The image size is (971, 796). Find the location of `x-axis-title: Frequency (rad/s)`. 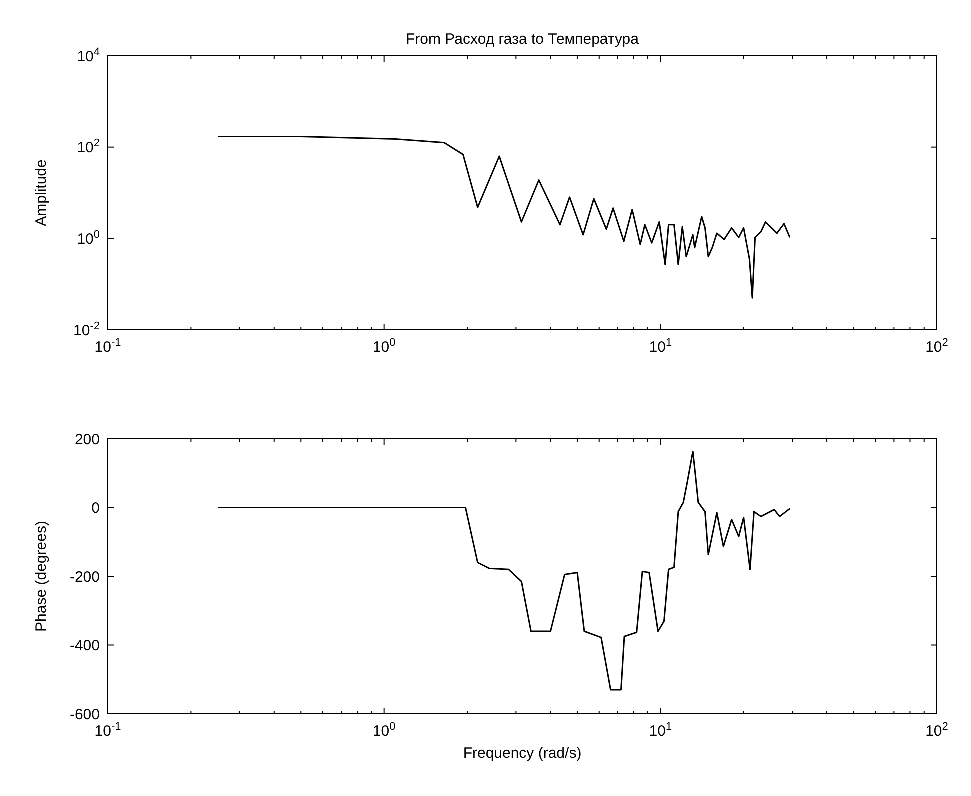

x-axis-title: Frequency (rad/s) is located at coordinates (522, 753).